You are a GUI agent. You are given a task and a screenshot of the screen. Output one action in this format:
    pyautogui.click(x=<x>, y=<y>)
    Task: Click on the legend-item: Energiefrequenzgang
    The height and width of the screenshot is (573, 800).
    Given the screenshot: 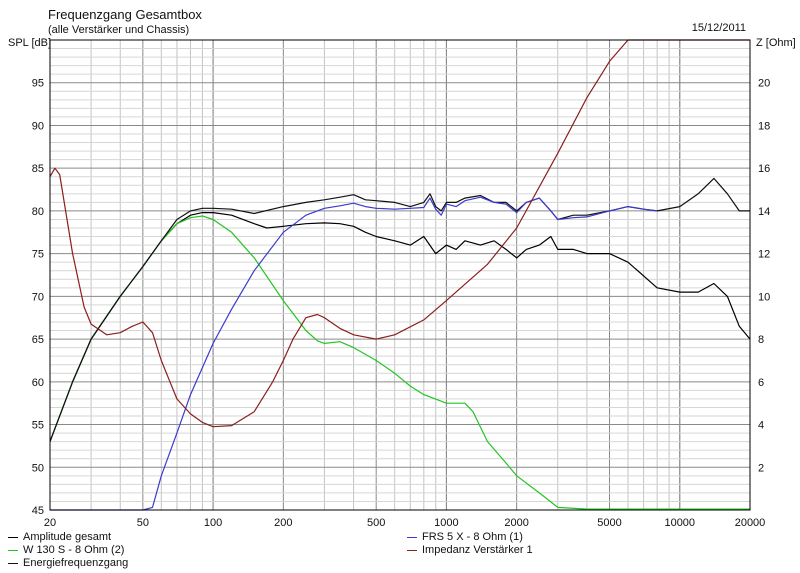 What is the action you would take?
    pyautogui.click(x=68, y=563)
    